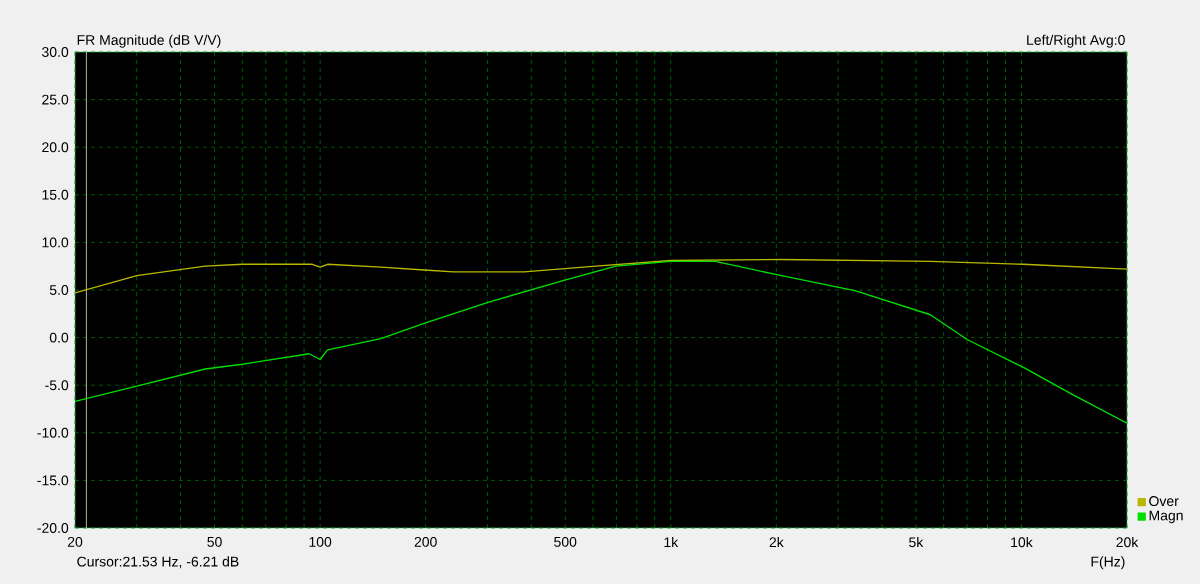 Image resolution: width=1200 pixels, height=584 pixels. Describe the element at coordinates (1164, 501) in the screenshot. I see `legend-label: Over` at that location.